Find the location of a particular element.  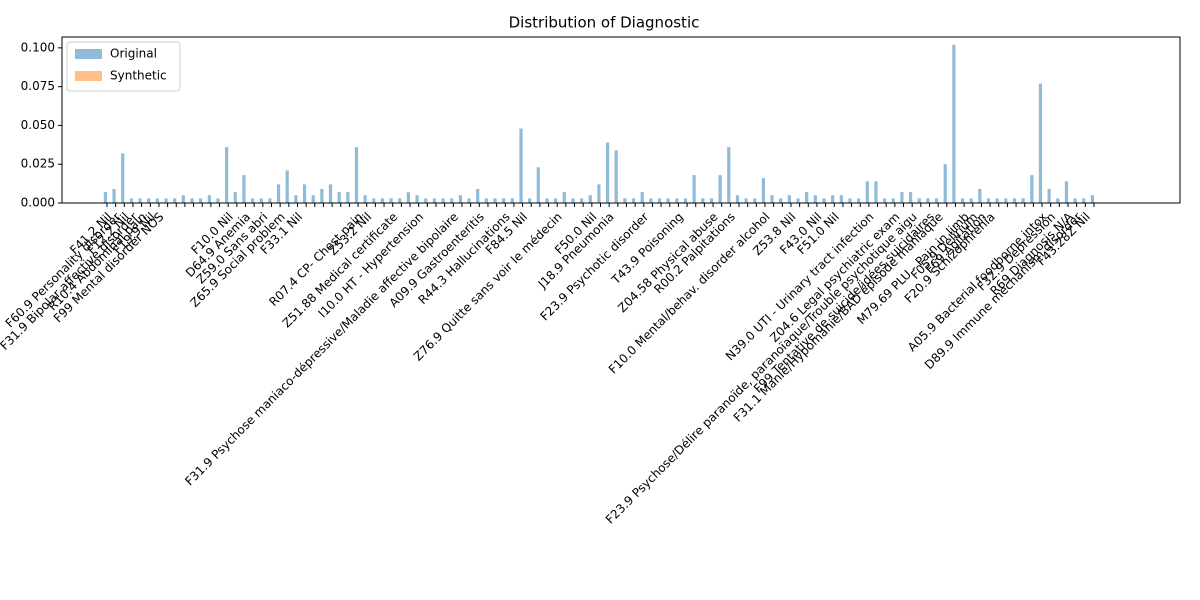

y-tick-label: 0.025 is located at coordinates (38, 164).